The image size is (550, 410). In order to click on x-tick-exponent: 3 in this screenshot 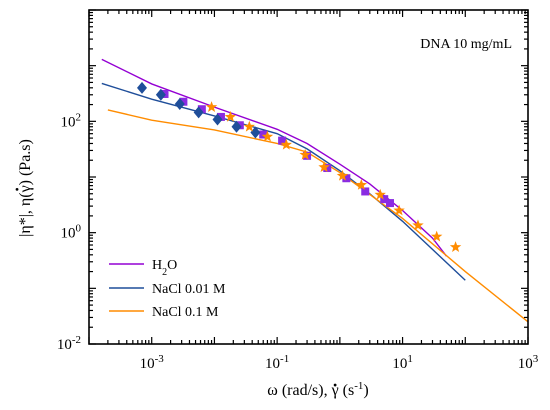, I will do `click(536, 359)`.